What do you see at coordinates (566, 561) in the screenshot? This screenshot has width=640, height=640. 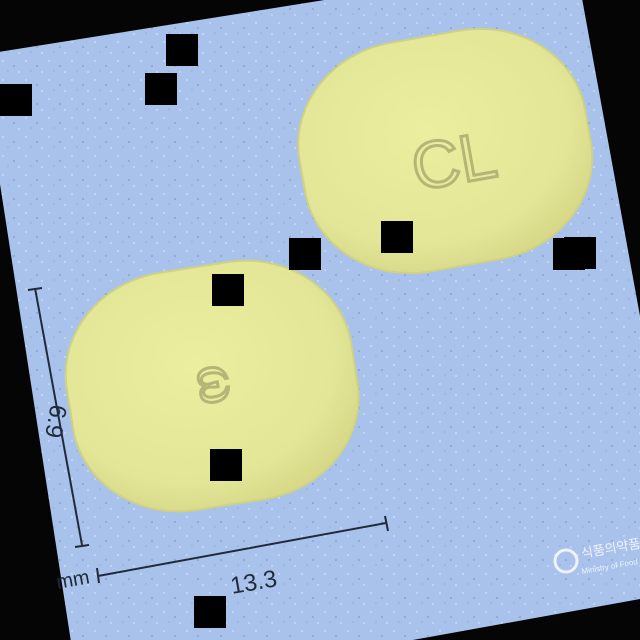 I see `mfds-logo-icon` at bounding box center [566, 561].